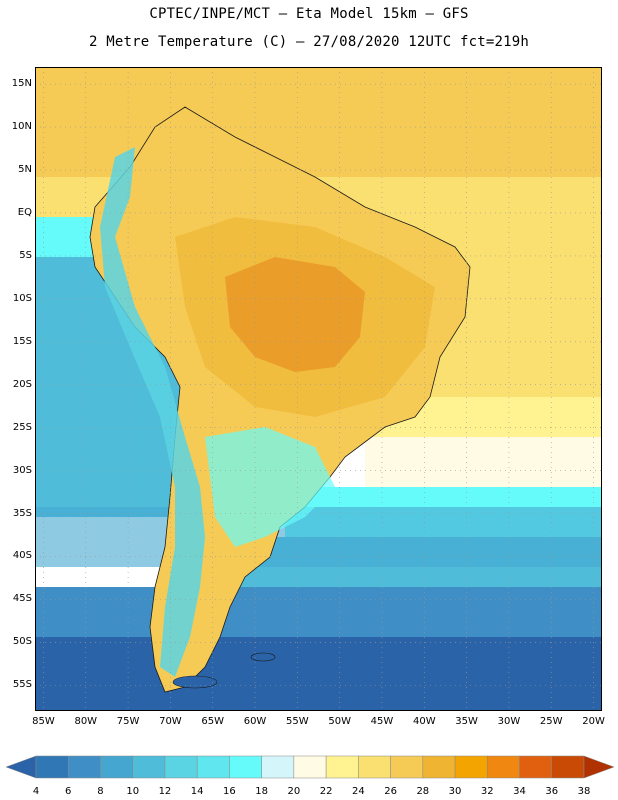 Image resolution: width=618 pixels, height=800 pixels. What do you see at coordinates (318, 674) in the screenshot?
I see `field-south-c` at bounding box center [318, 674].